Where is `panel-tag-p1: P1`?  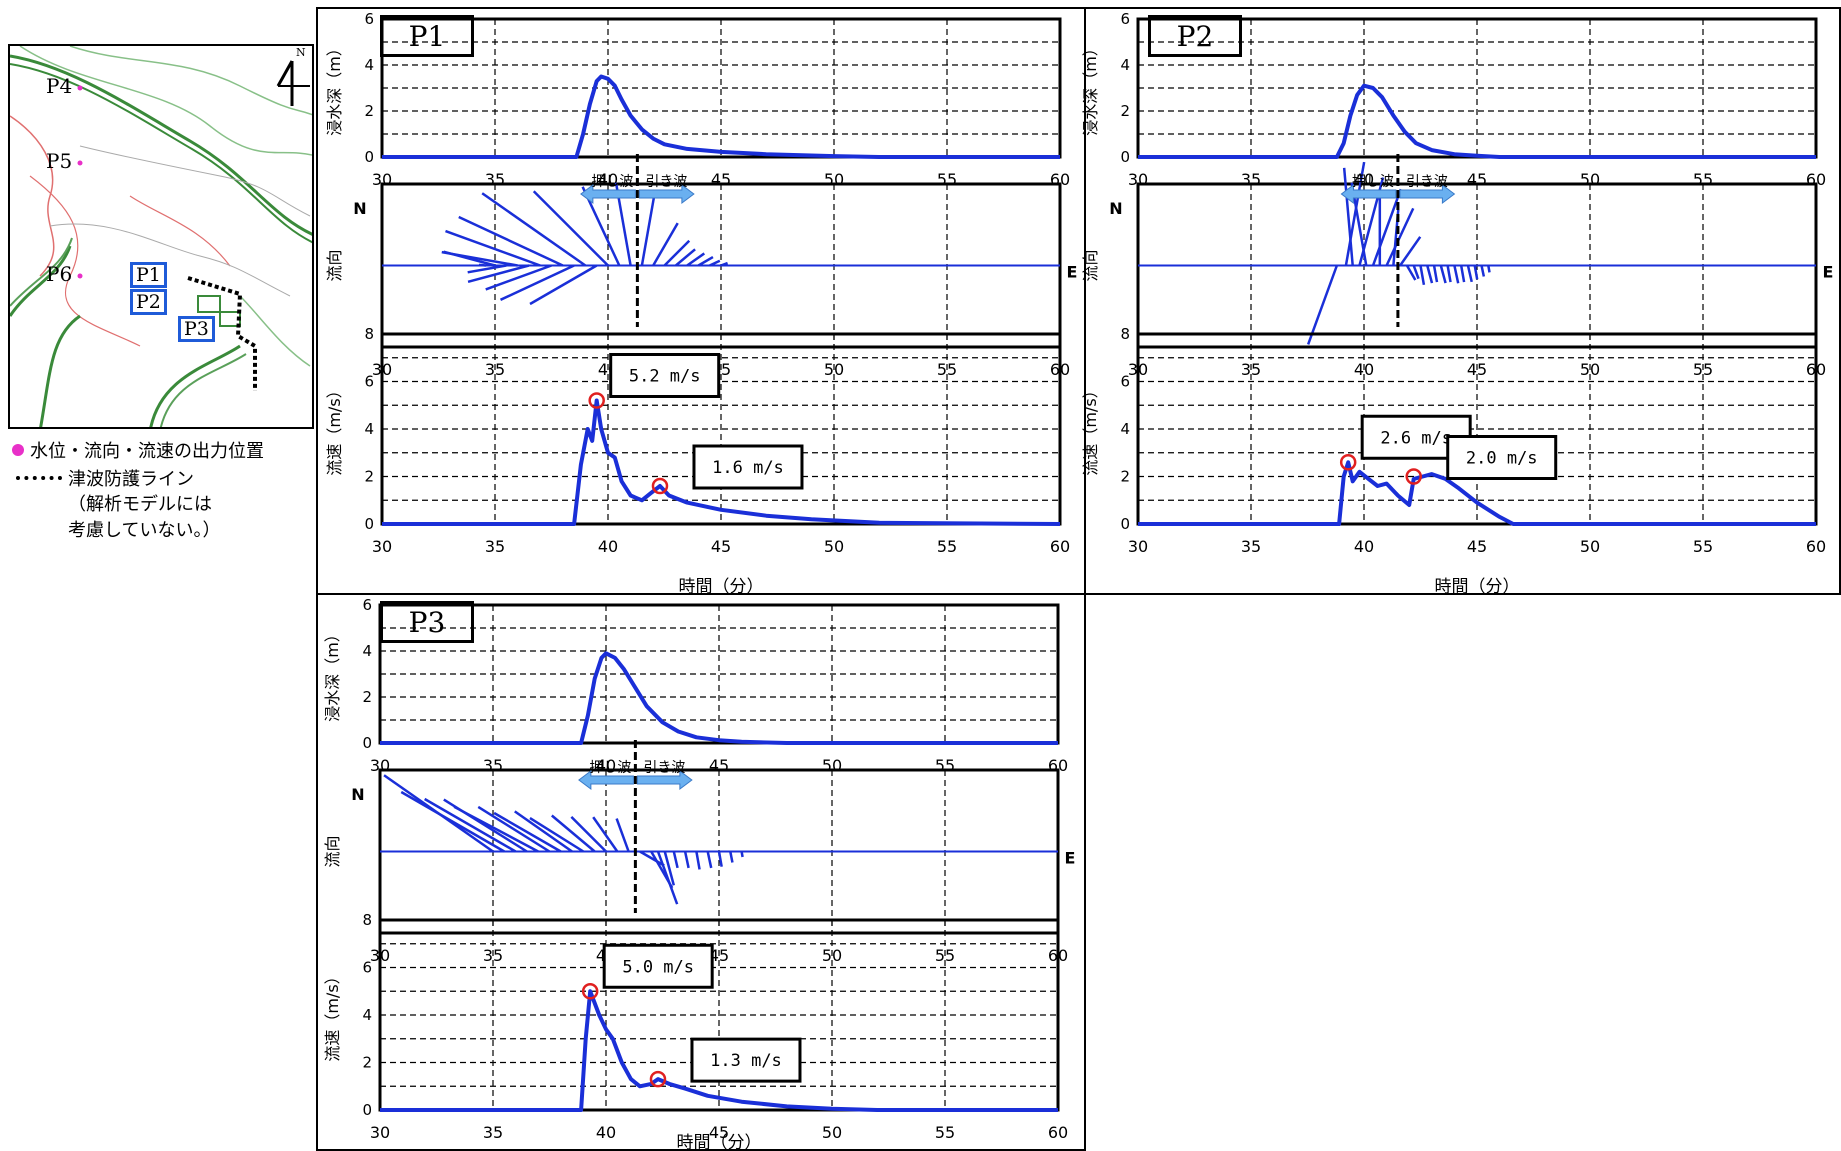 panel-tag-p1: P1 is located at coordinates (427, 36).